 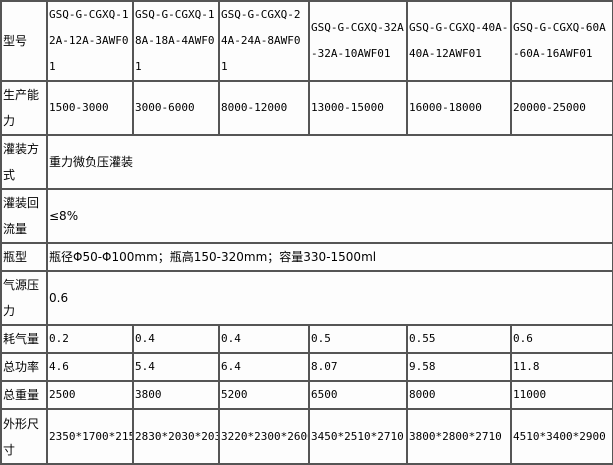 I want to click on cell-value: 20000-25000, so click(x=561, y=108).